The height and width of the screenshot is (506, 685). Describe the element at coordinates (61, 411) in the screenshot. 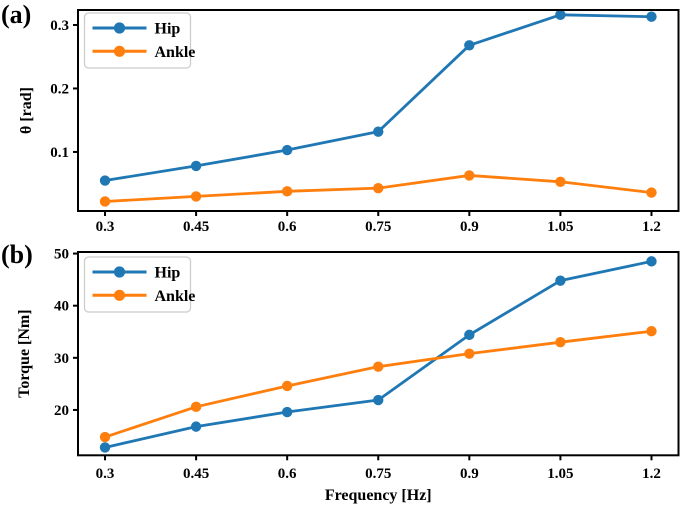

I see `y-tick-label: 20` at that location.